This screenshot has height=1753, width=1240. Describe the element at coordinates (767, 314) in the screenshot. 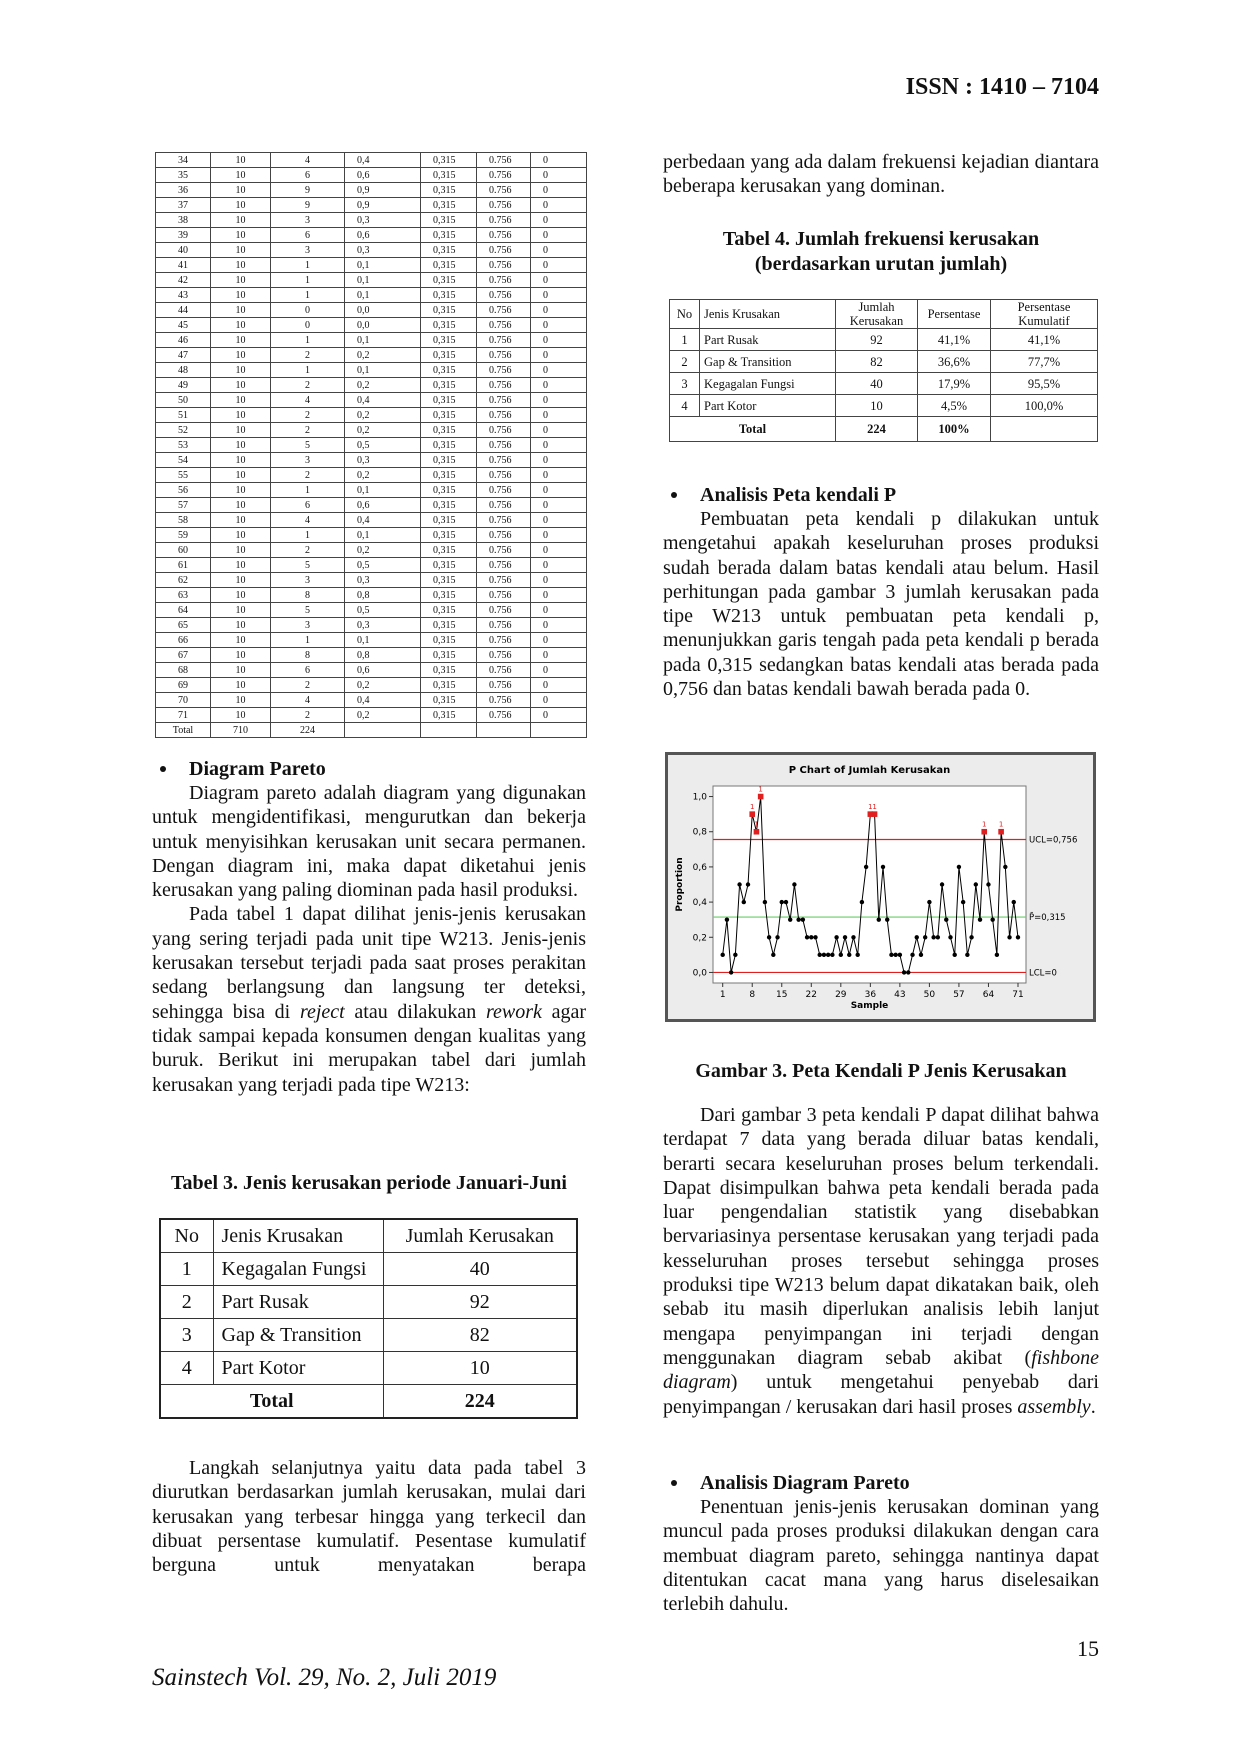

I see `header-cell: Jenis Krusakan` at that location.